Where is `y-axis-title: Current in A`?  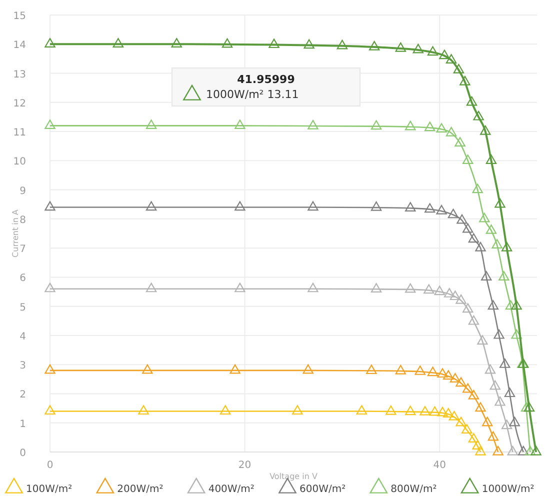
y-axis-title: Current in A is located at coordinates (15, 233).